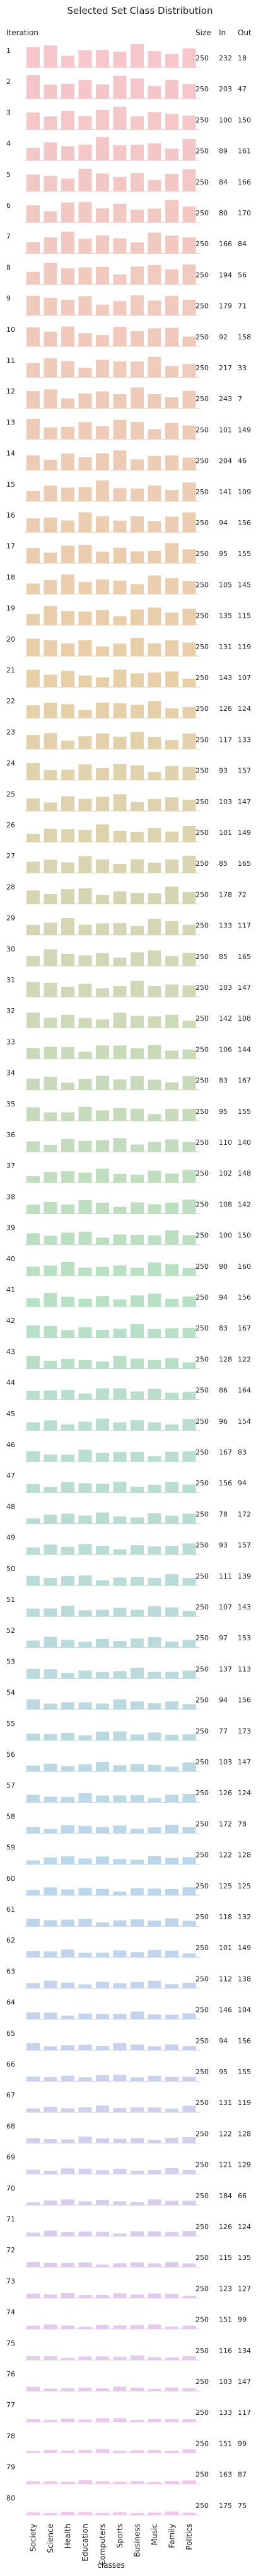 The image size is (280, 2576). Describe the element at coordinates (8, 175) in the screenshot. I see `iteration-label: 5` at that location.